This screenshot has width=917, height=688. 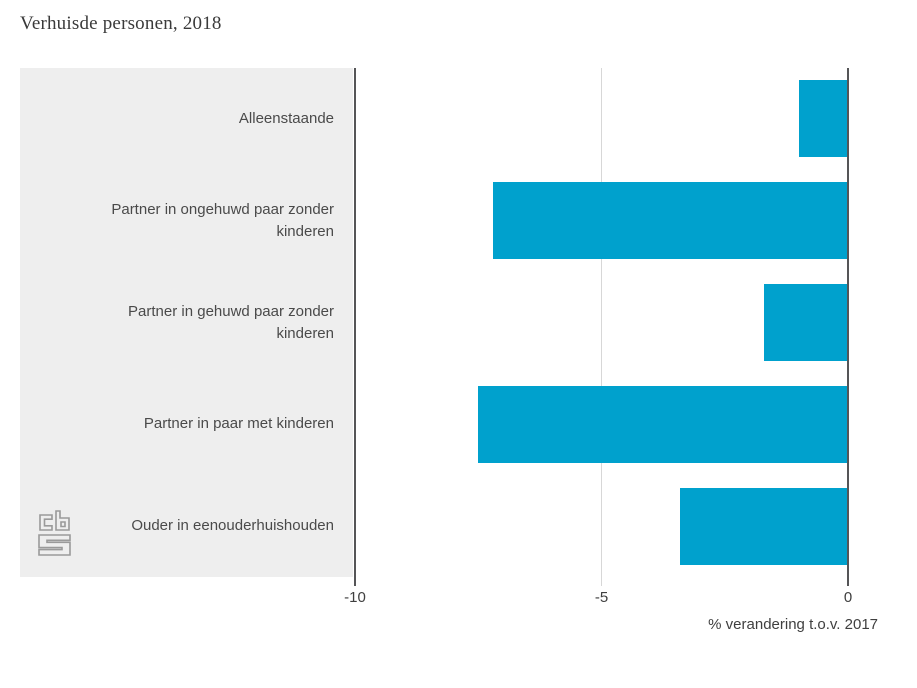 What do you see at coordinates (54, 545) in the screenshot?
I see `cbs-logo-s` at bounding box center [54, 545].